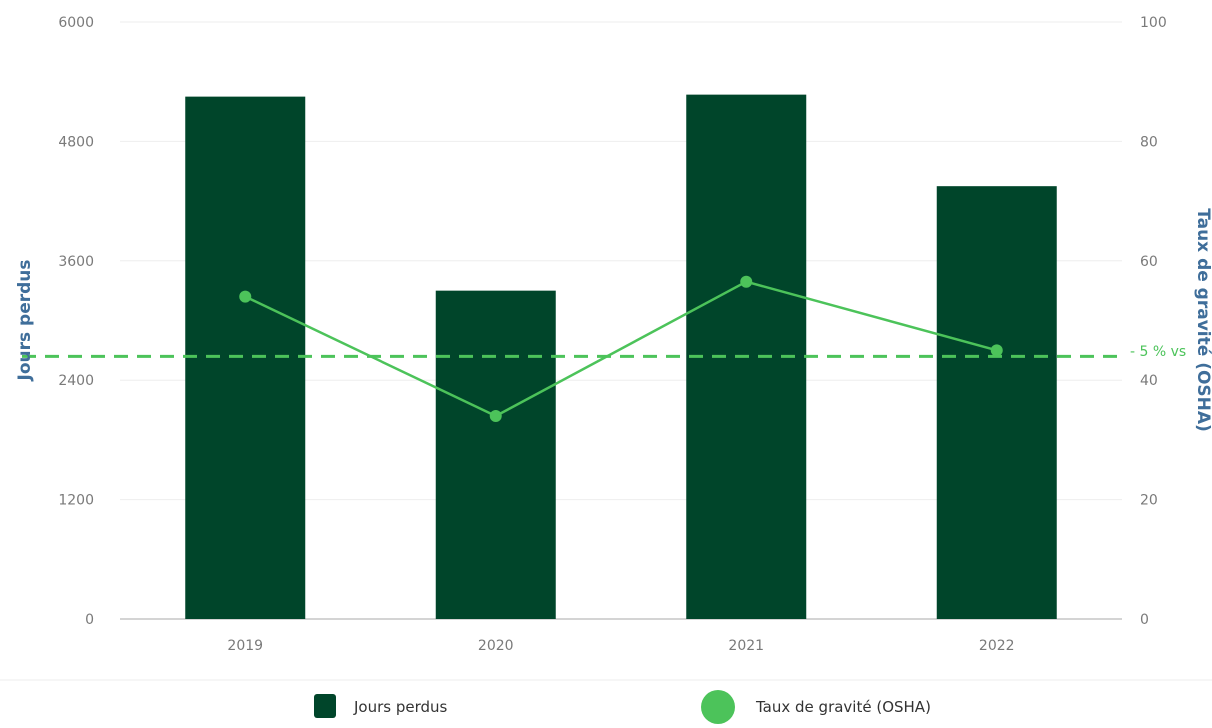  What do you see at coordinates (325, 706) in the screenshot?
I see `legend-bar-swatch` at bounding box center [325, 706].